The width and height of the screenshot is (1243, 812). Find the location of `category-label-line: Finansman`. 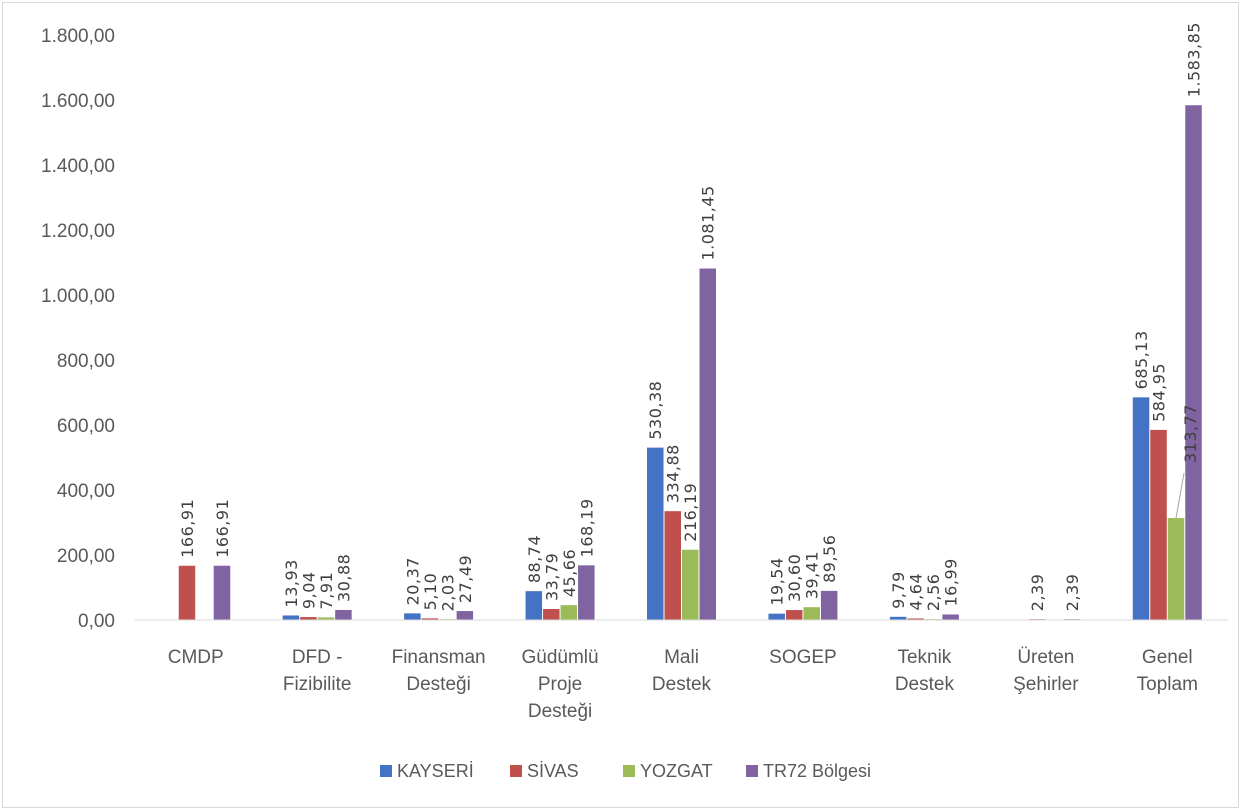

category-label-line: Finansman is located at coordinates (439, 657).